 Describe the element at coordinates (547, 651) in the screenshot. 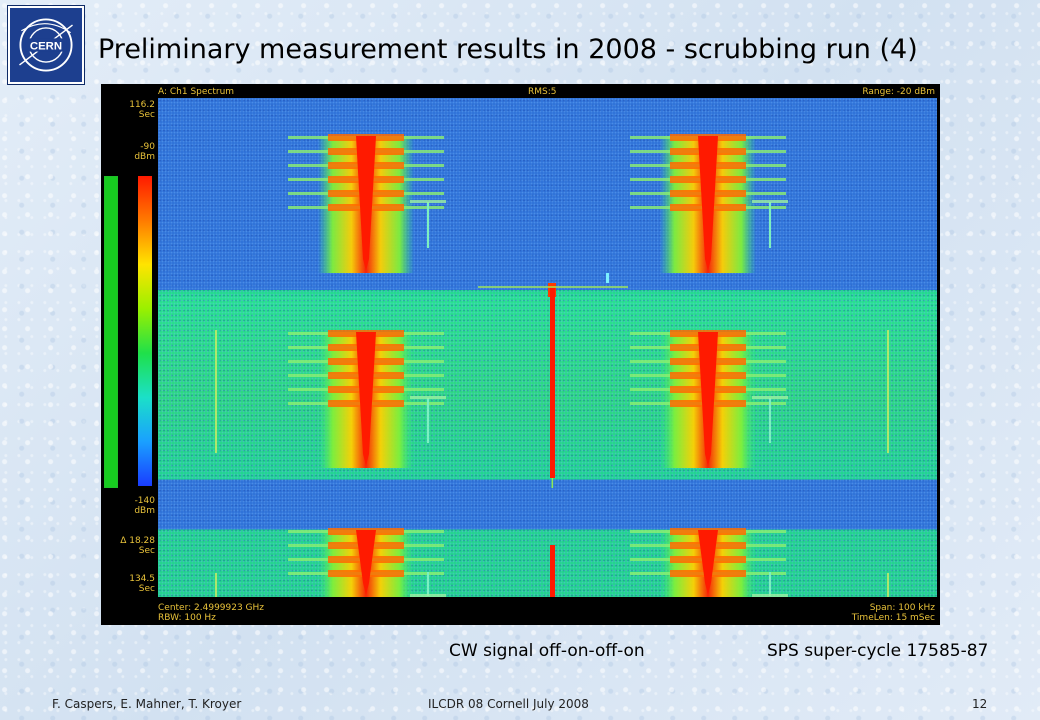

I see `caption-cw-signal: CW signal off-on-off-on` at that location.